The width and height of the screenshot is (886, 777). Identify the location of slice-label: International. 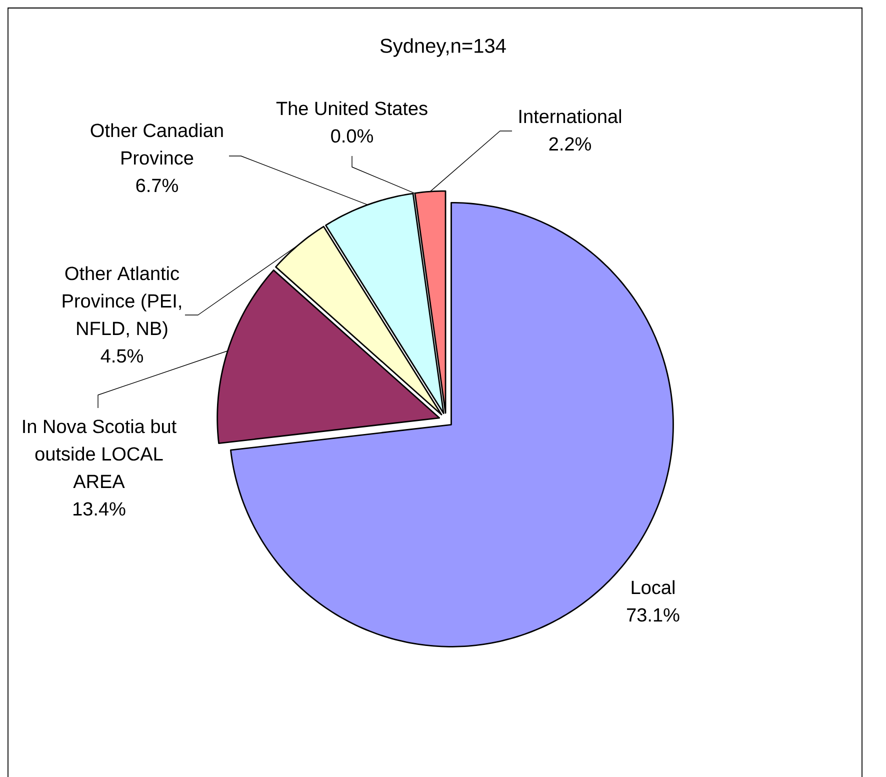
(570, 116).